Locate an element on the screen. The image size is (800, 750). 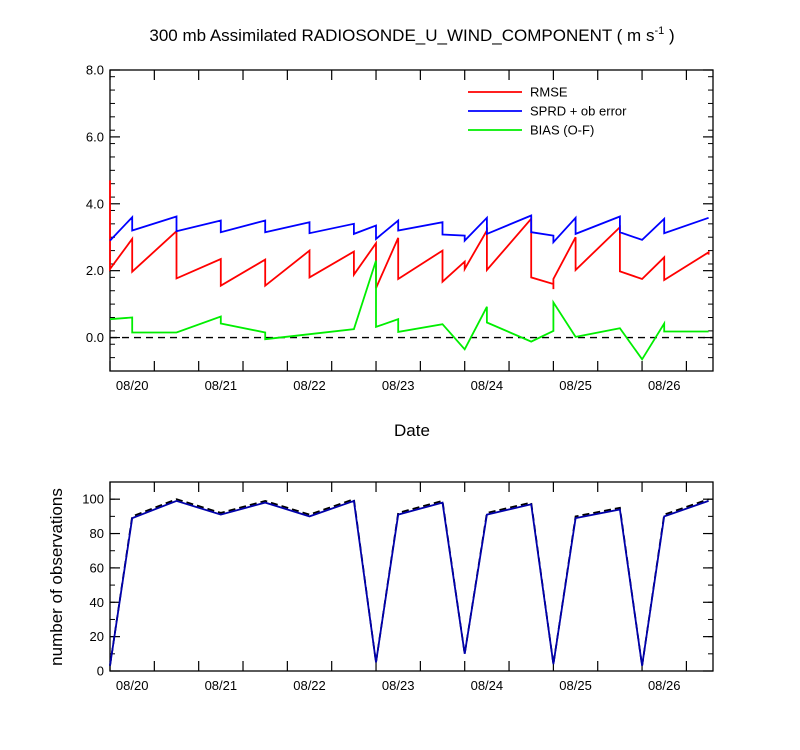
legend-label: RMSE is located at coordinates (549, 92).